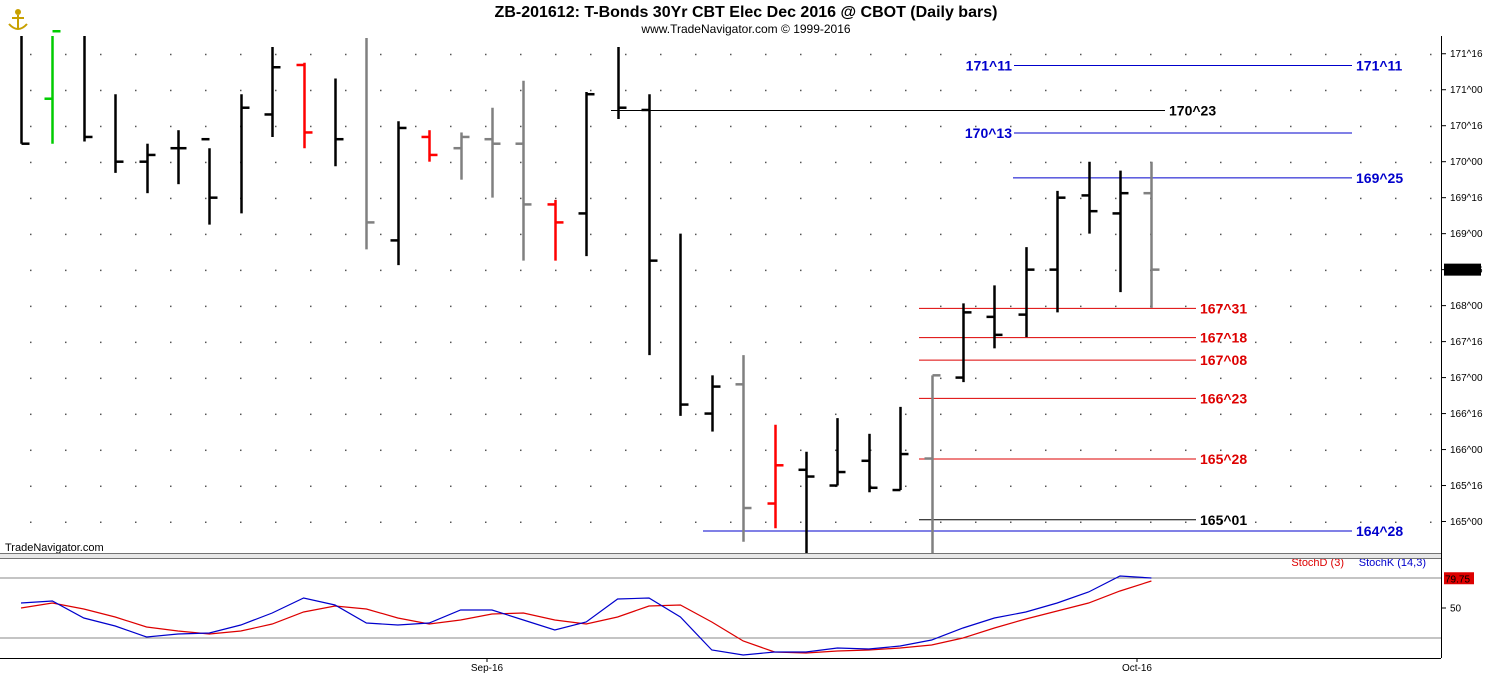 The height and width of the screenshot is (678, 1492). Describe the element at coordinates (1466, 522) in the screenshot. I see `y-tick-label: 165^00` at that location.